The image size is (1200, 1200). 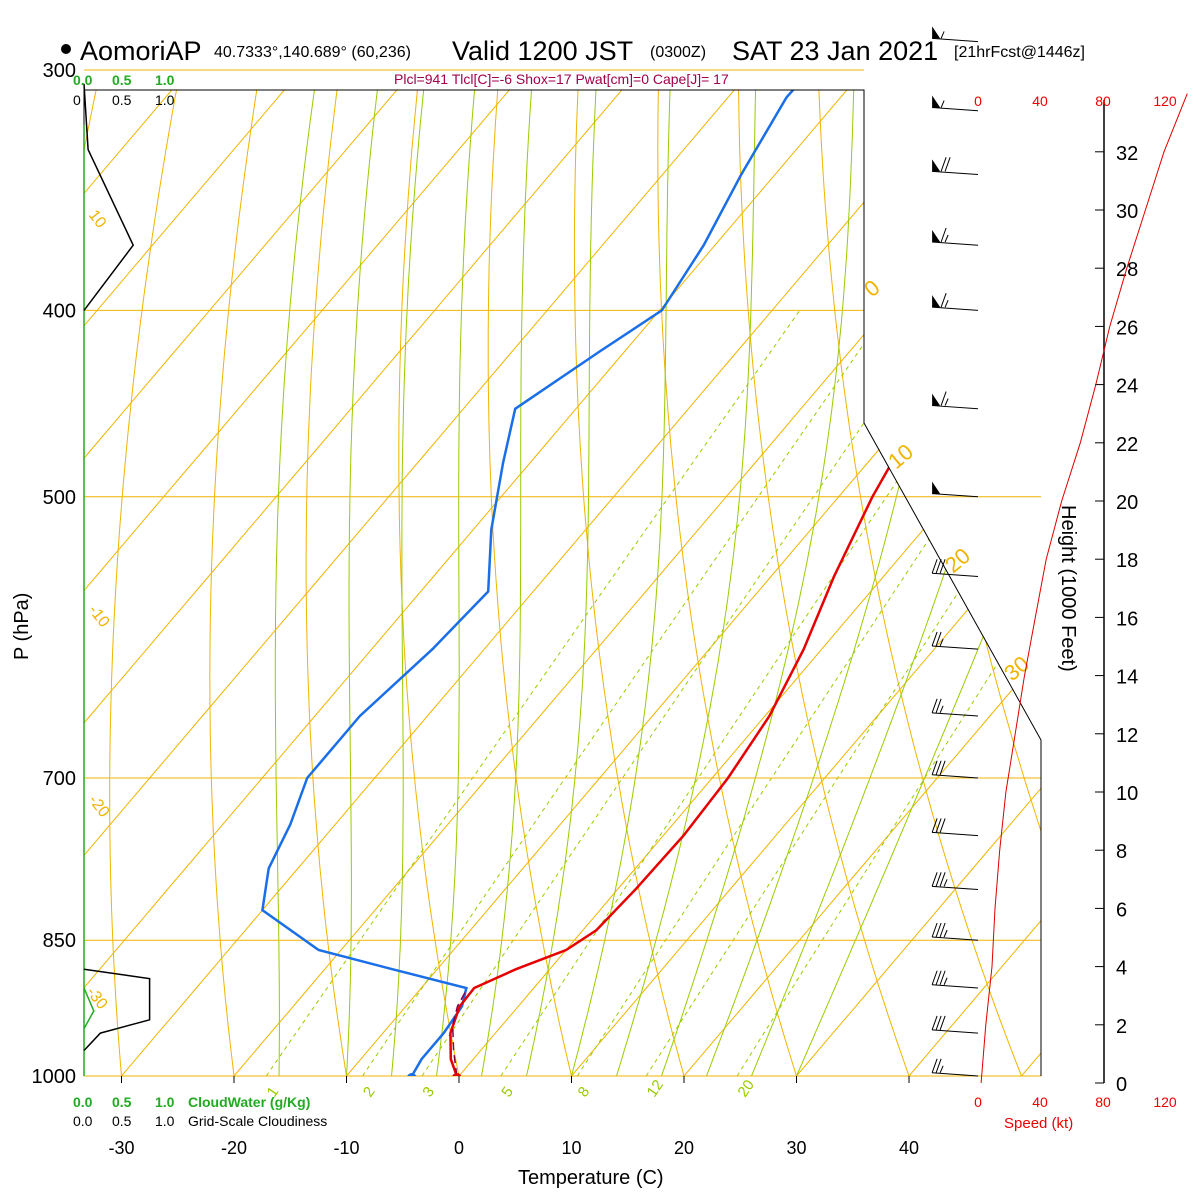 I want to click on x-axis-label: Temperature (C), so click(x=591, y=1178).